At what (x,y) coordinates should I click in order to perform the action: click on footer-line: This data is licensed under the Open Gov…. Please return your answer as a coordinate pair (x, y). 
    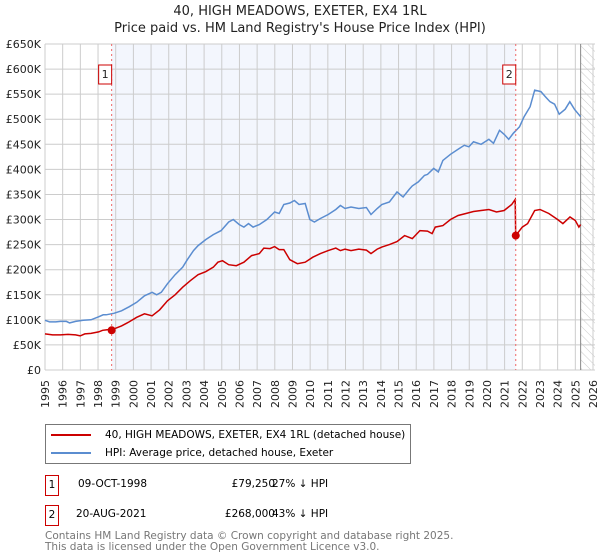
    Looking at the image, I should click on (212, 547).